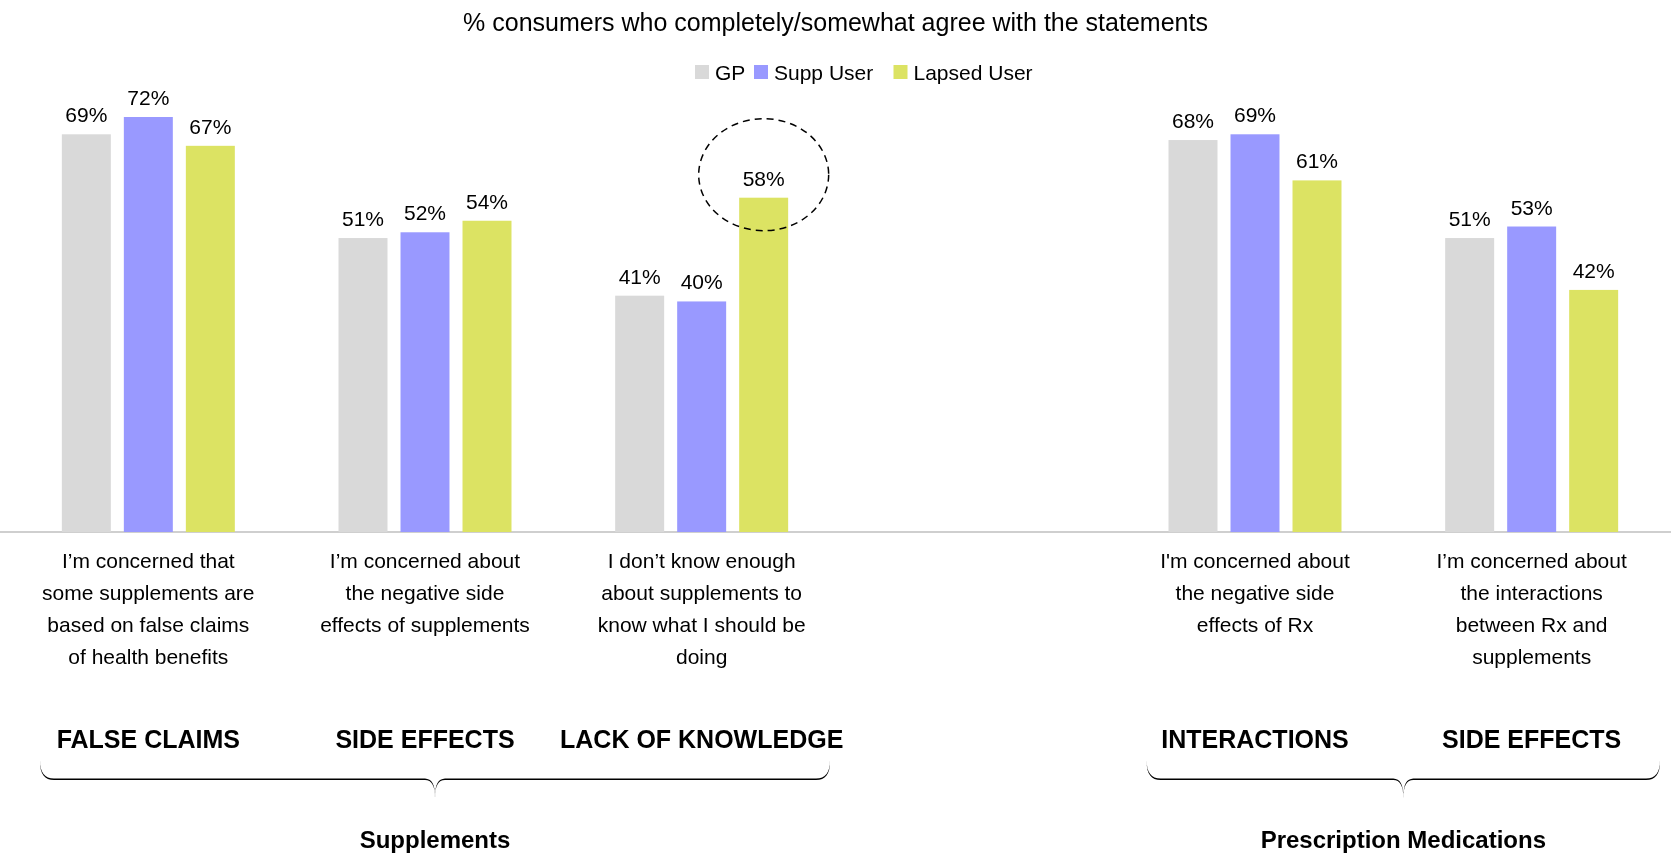  Describe the element at coordinates (702, 739) in the screenshot. I see `text: LACK OF KNOWLEDGE` at that location.